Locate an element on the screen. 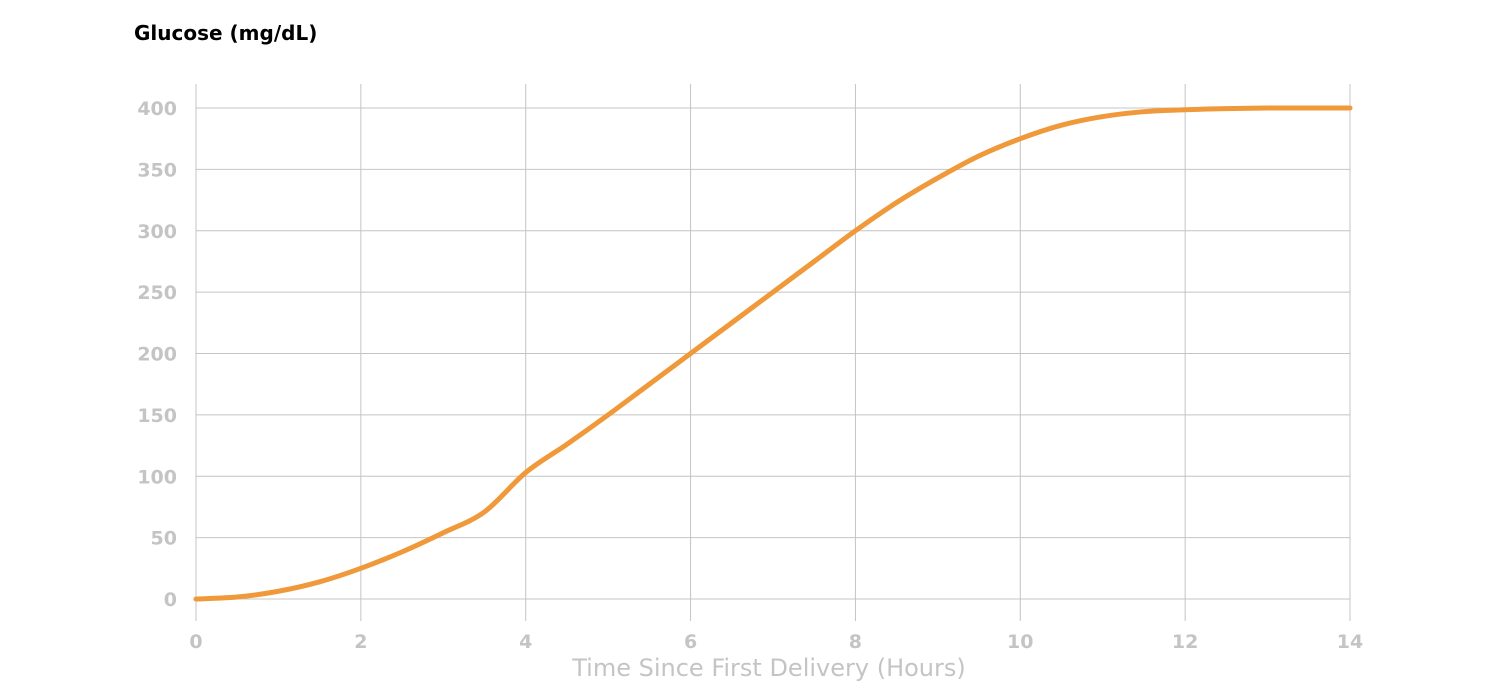 This screenshot has width=1500, height=700. x-tick-label-2: 2 is located at coordinates (360, 642).